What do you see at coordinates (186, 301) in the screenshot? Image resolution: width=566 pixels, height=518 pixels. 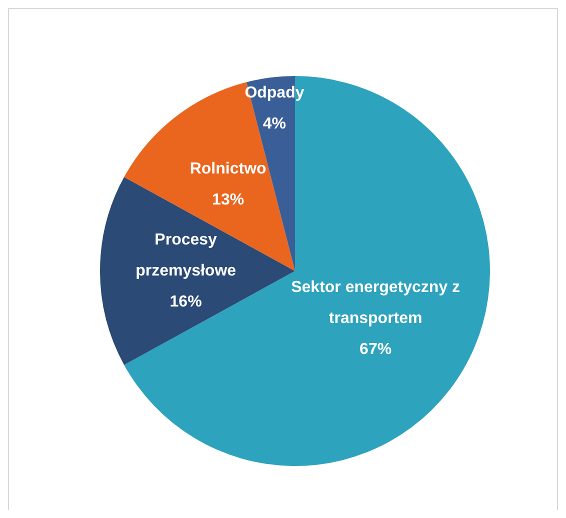 I see `data-label: 16%` at bounding box center [186, 301].